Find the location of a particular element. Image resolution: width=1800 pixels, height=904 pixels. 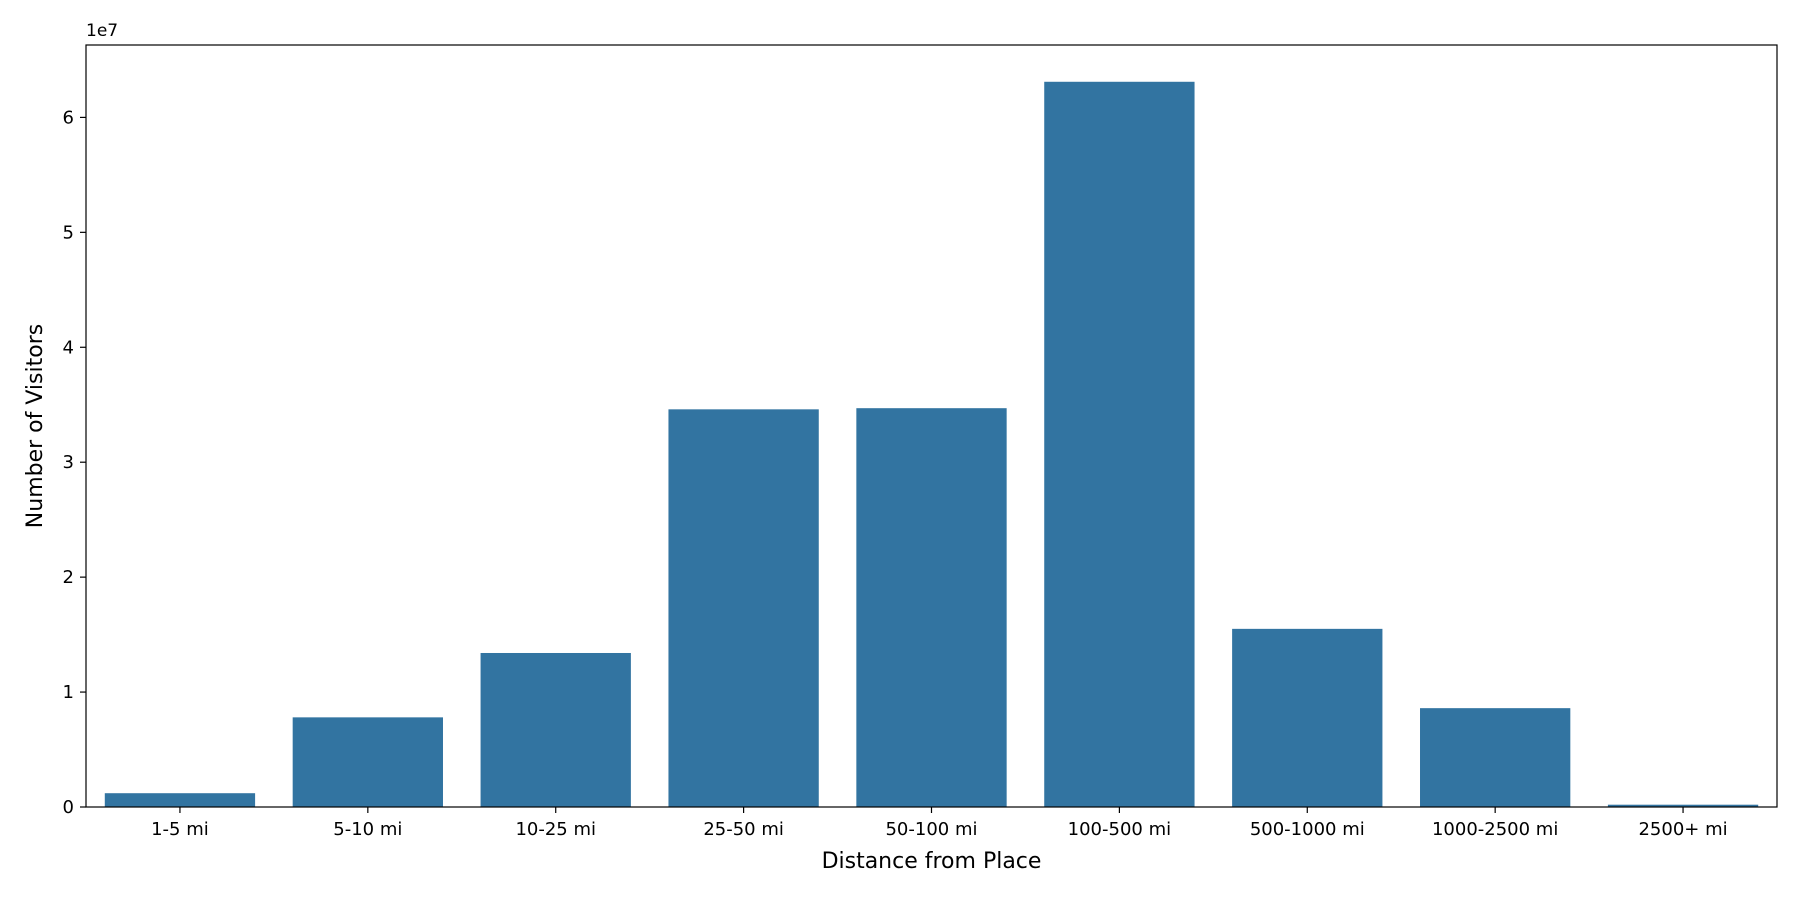

x-tick-label: 10-25 mi is located at coordinates (555, 829).